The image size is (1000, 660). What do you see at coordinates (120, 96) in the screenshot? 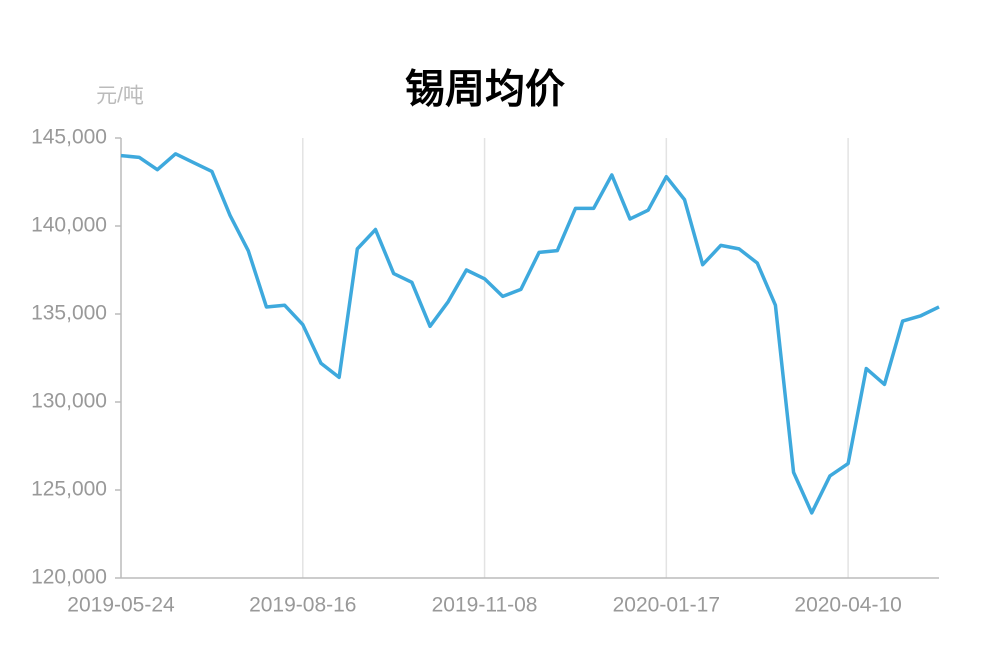
I see `y-axis-unit: 元/吨` at bounding box center [120, 96].